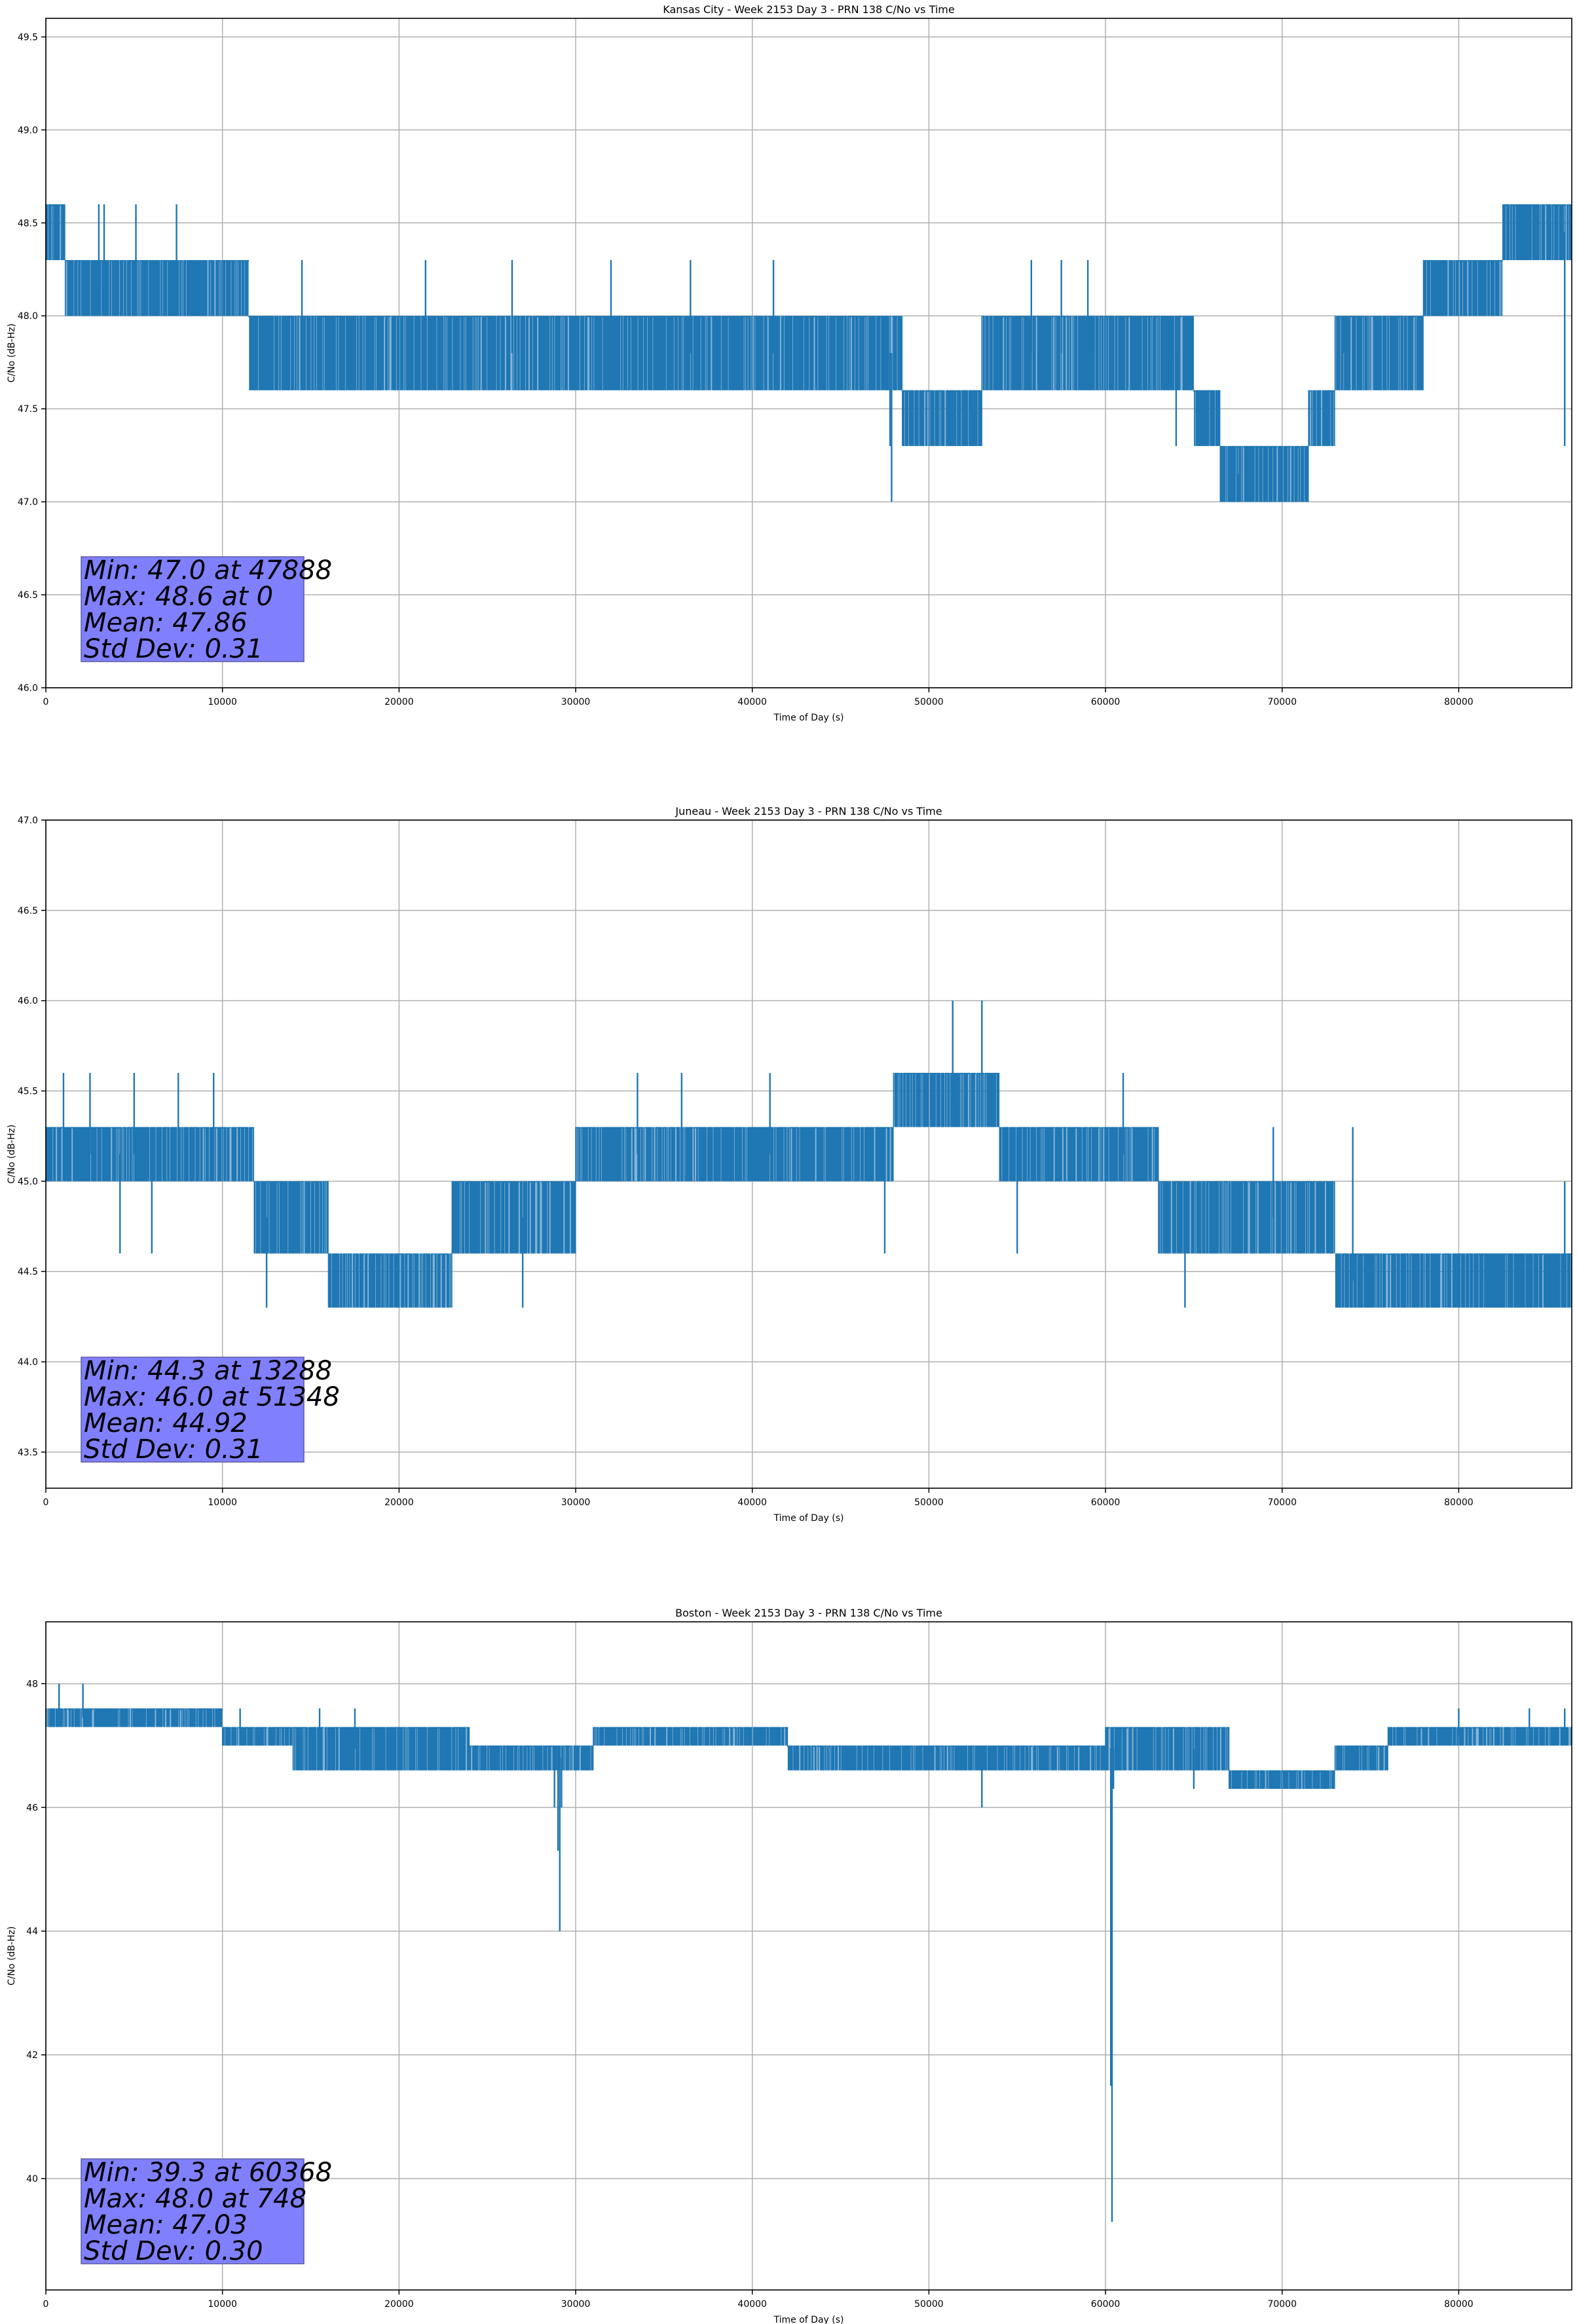 Image resolution: width=1577 pixels, height=2324 pixels. I want to click on y-tick-label: 45.0, so click(28, 1181).